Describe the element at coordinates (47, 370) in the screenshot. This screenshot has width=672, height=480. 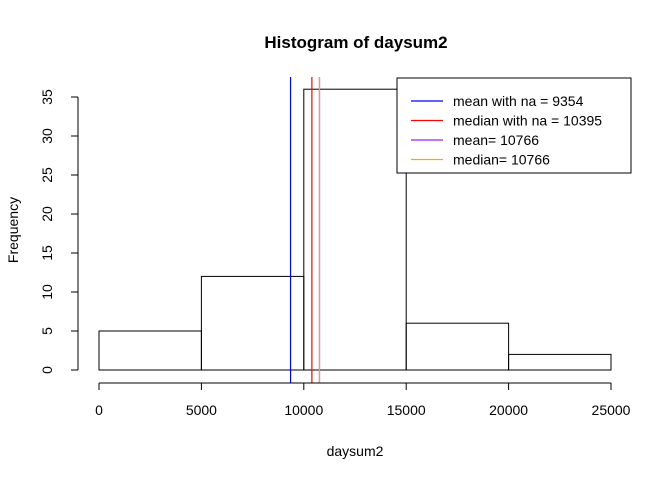
I see `y-tick-label: 0` at that location.